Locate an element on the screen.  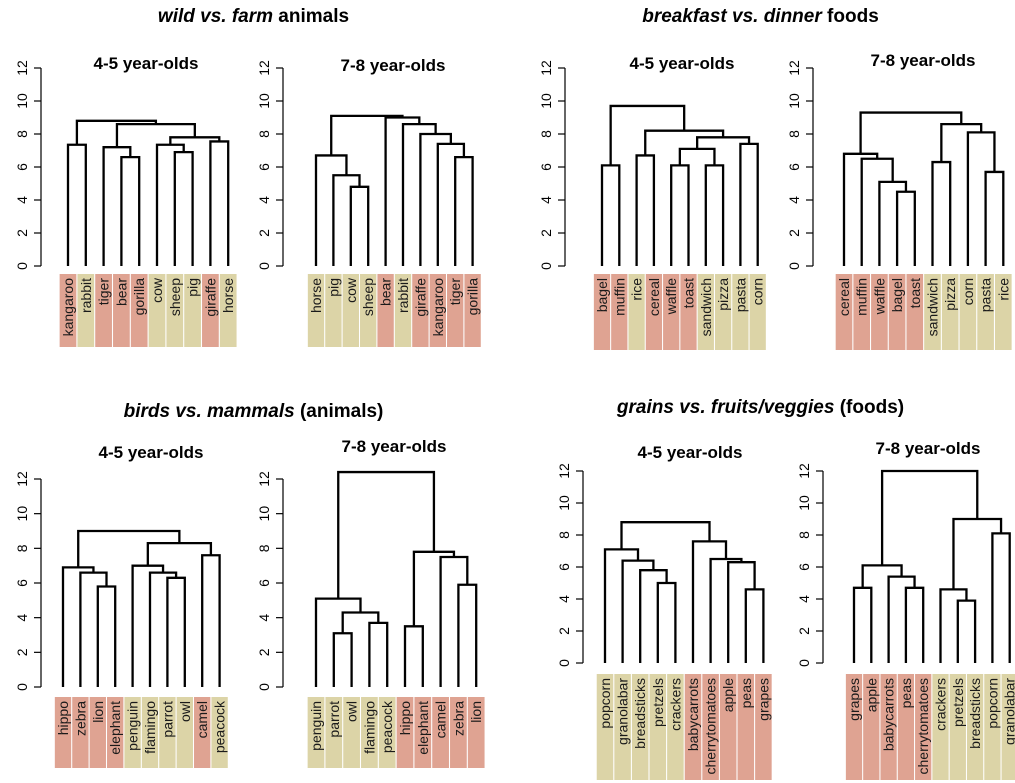
leaf-label: horse is located at coordinates (316, 295).